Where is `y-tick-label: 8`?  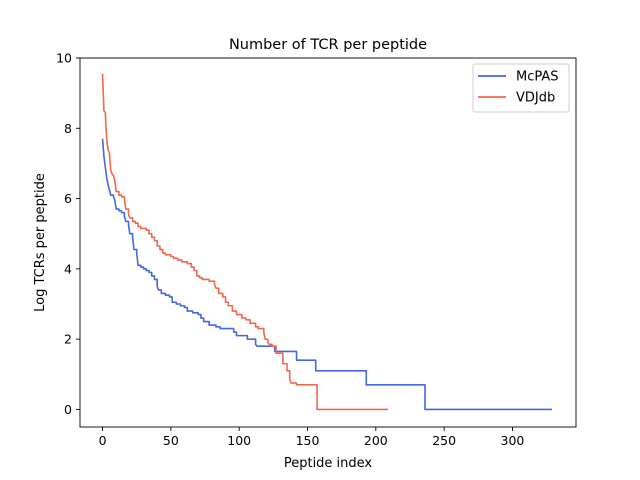
y-tick-label: 8 is located at coordinates (68, 128).